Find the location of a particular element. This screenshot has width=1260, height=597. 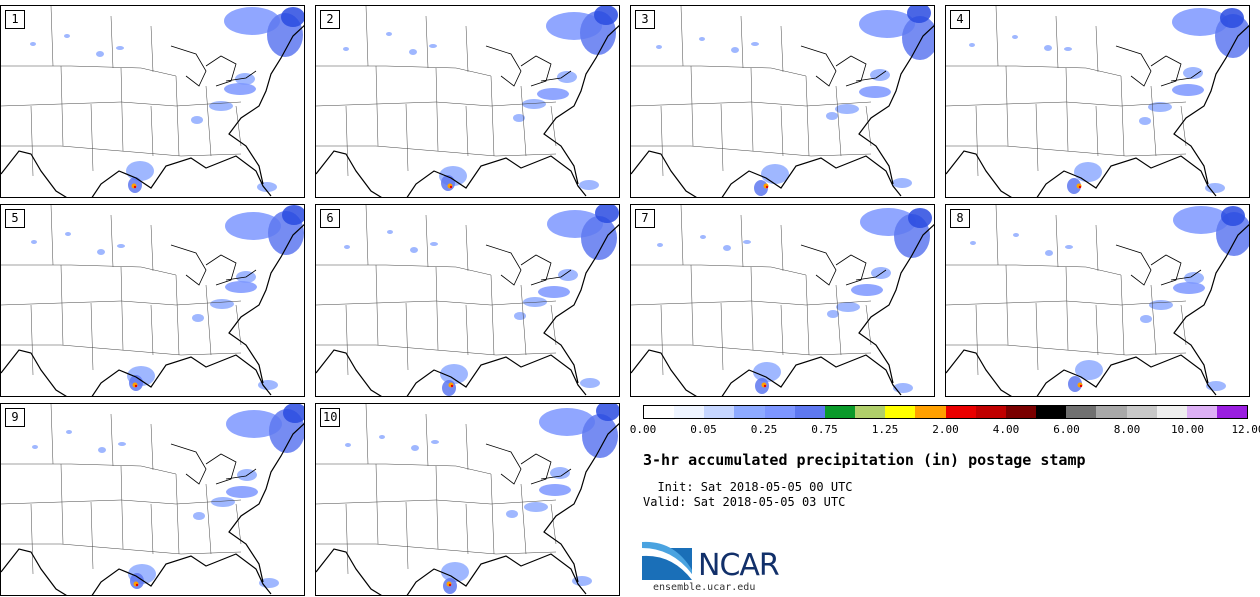

colorbar-tick-label: 0.75 is located at coordinates (824, 429).